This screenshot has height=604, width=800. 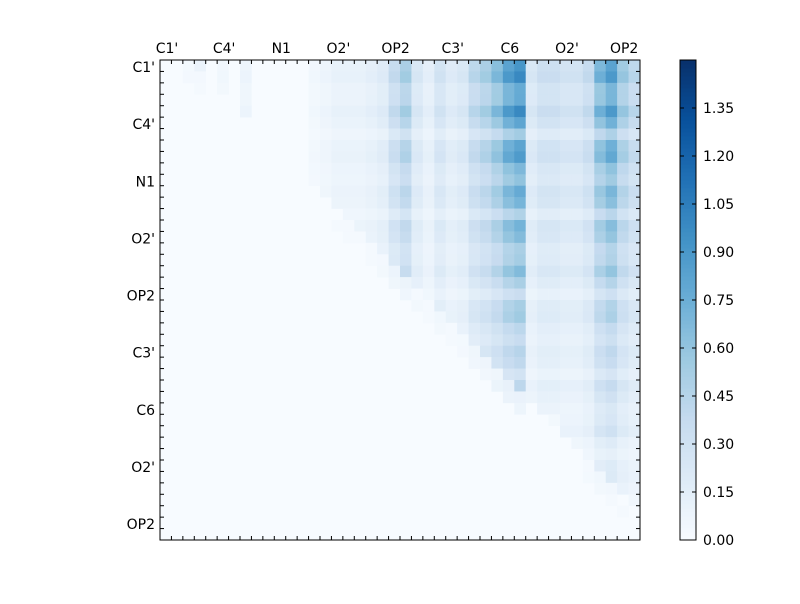 I want to click on y-tick-label: C3', so click(x=143, y=354).